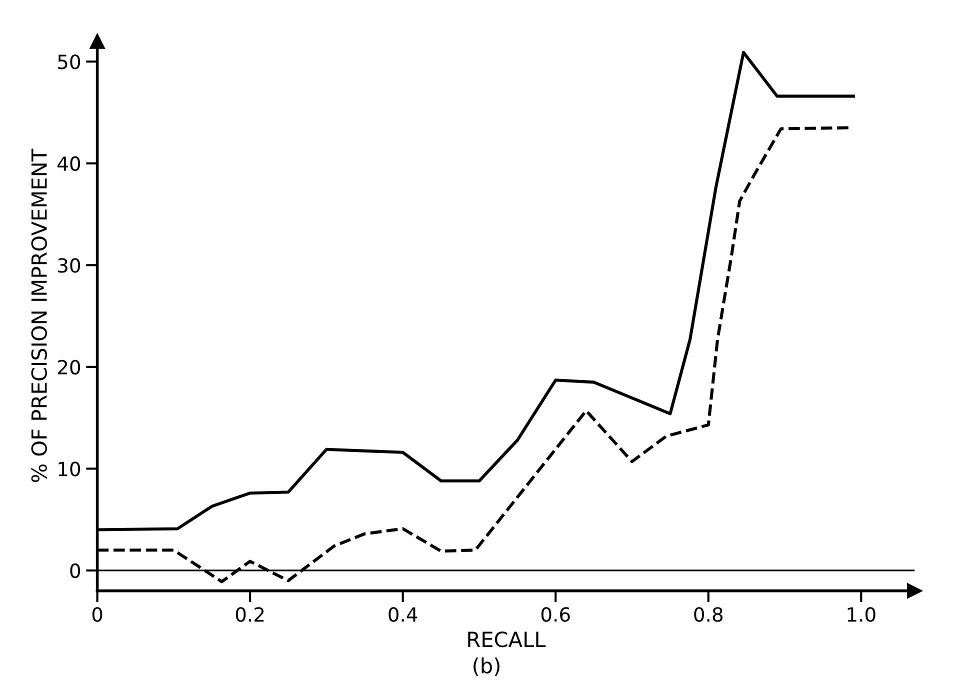 The width and height of the screenshot is (973, 687). Describe the element at coordinates (403, 614) in the screenshot. I see `x-tick-label: 0.4` at that location.